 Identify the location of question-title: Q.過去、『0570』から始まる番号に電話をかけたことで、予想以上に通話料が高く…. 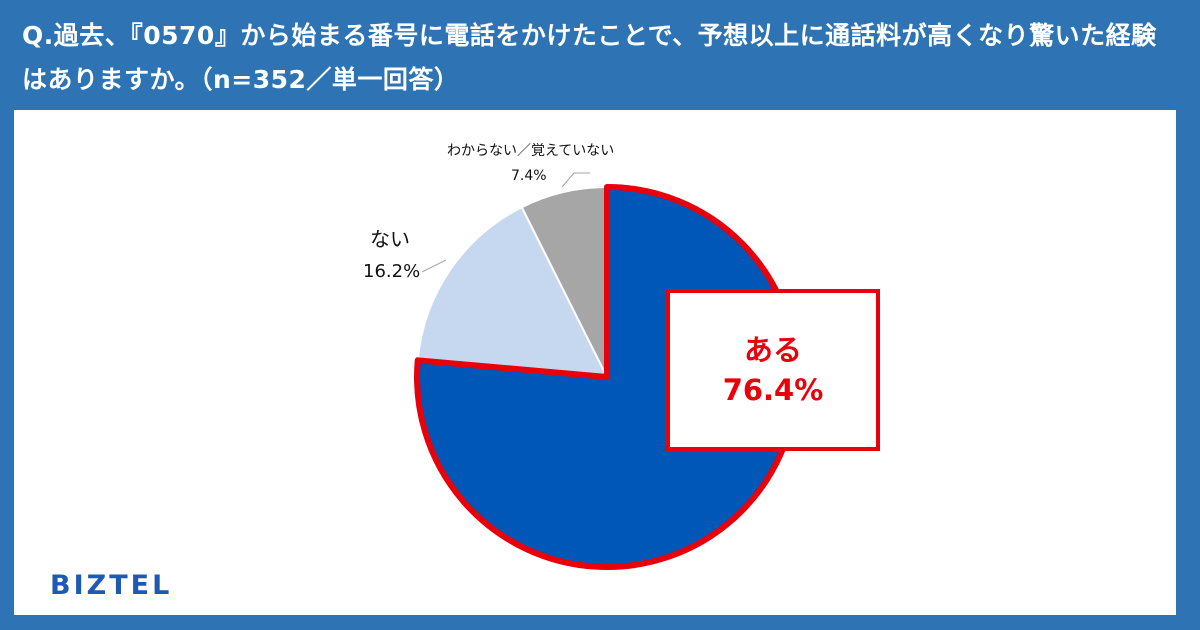
(589, 57).